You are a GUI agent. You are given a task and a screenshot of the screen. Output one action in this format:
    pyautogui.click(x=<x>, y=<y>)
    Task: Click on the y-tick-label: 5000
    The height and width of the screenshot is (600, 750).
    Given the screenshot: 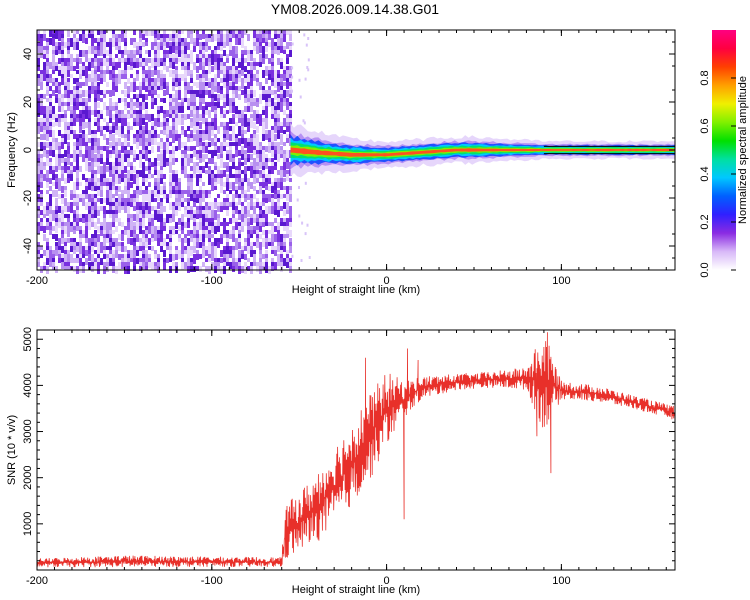 What is the action you would take?
    pyautogui.click(x=28, y=339)
    